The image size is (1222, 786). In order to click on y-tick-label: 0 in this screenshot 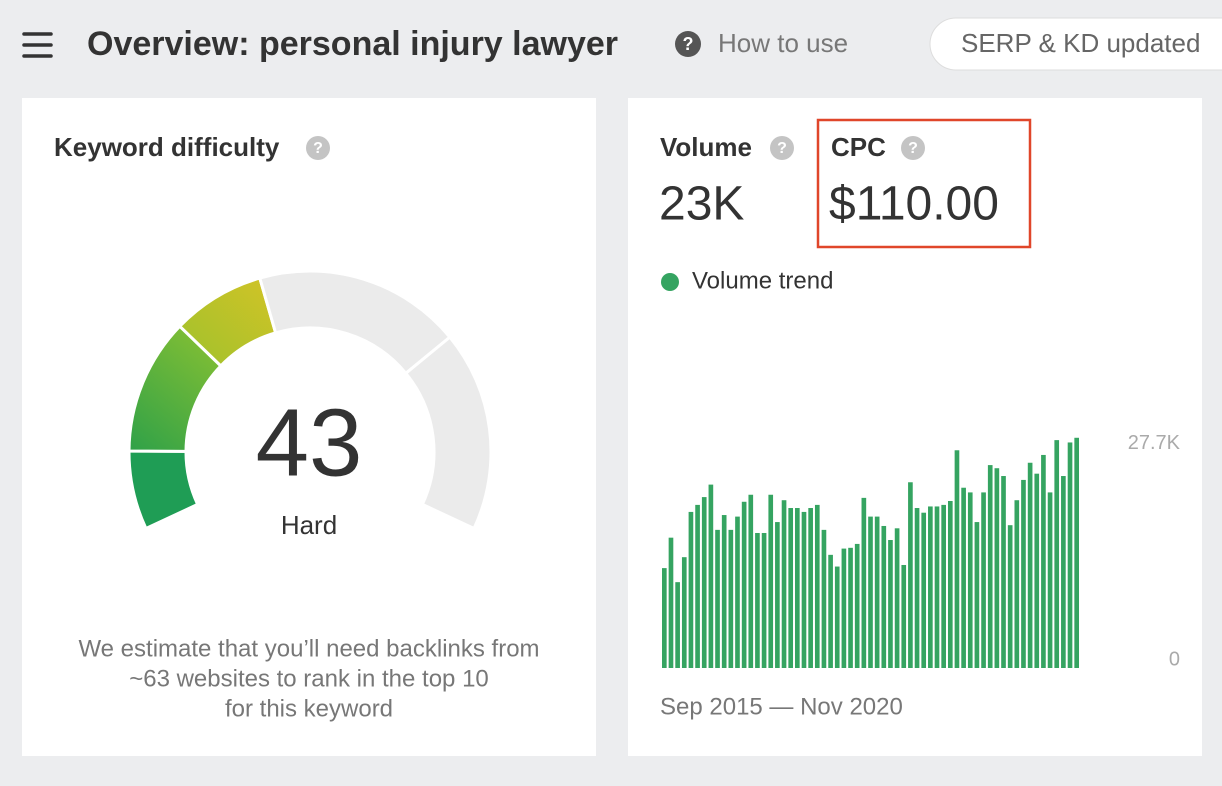, I will do `click(1174, 659)`.